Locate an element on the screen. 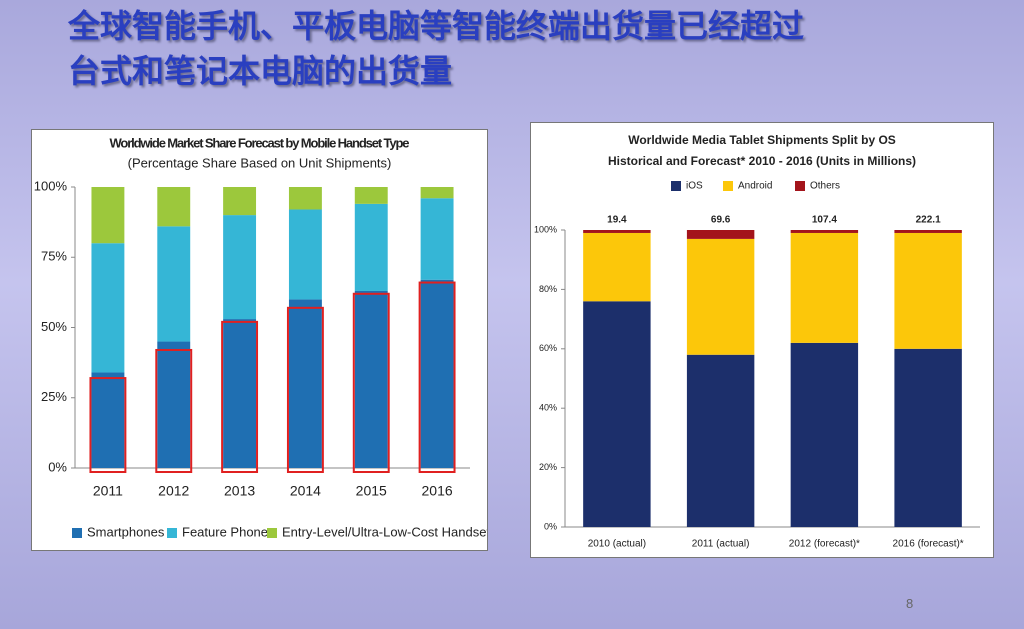 The height and width of the screenshot is (629, 1024). x-tick-label: 2012 (forecast)* is located at coordinates (824, 544).